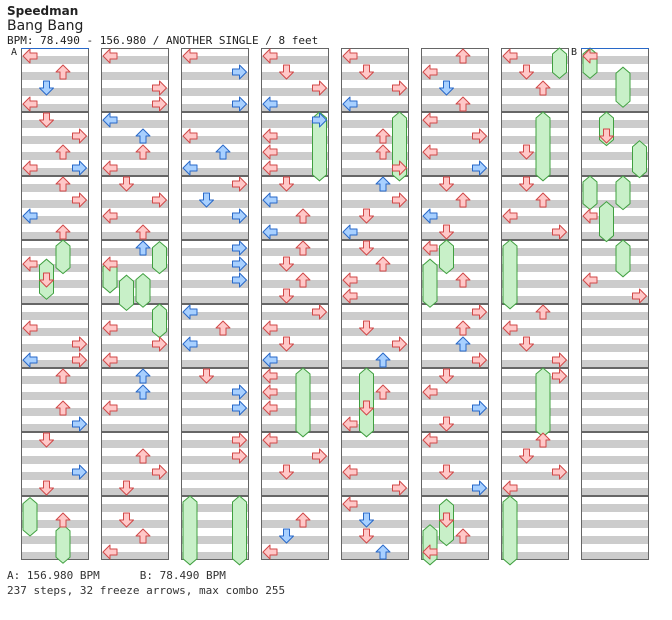 The width and height of the screenshot is (672, 620). Describe the element at coordinates (14, 52) in the screenshot. I see `bpm-marker-a: A` at that location.